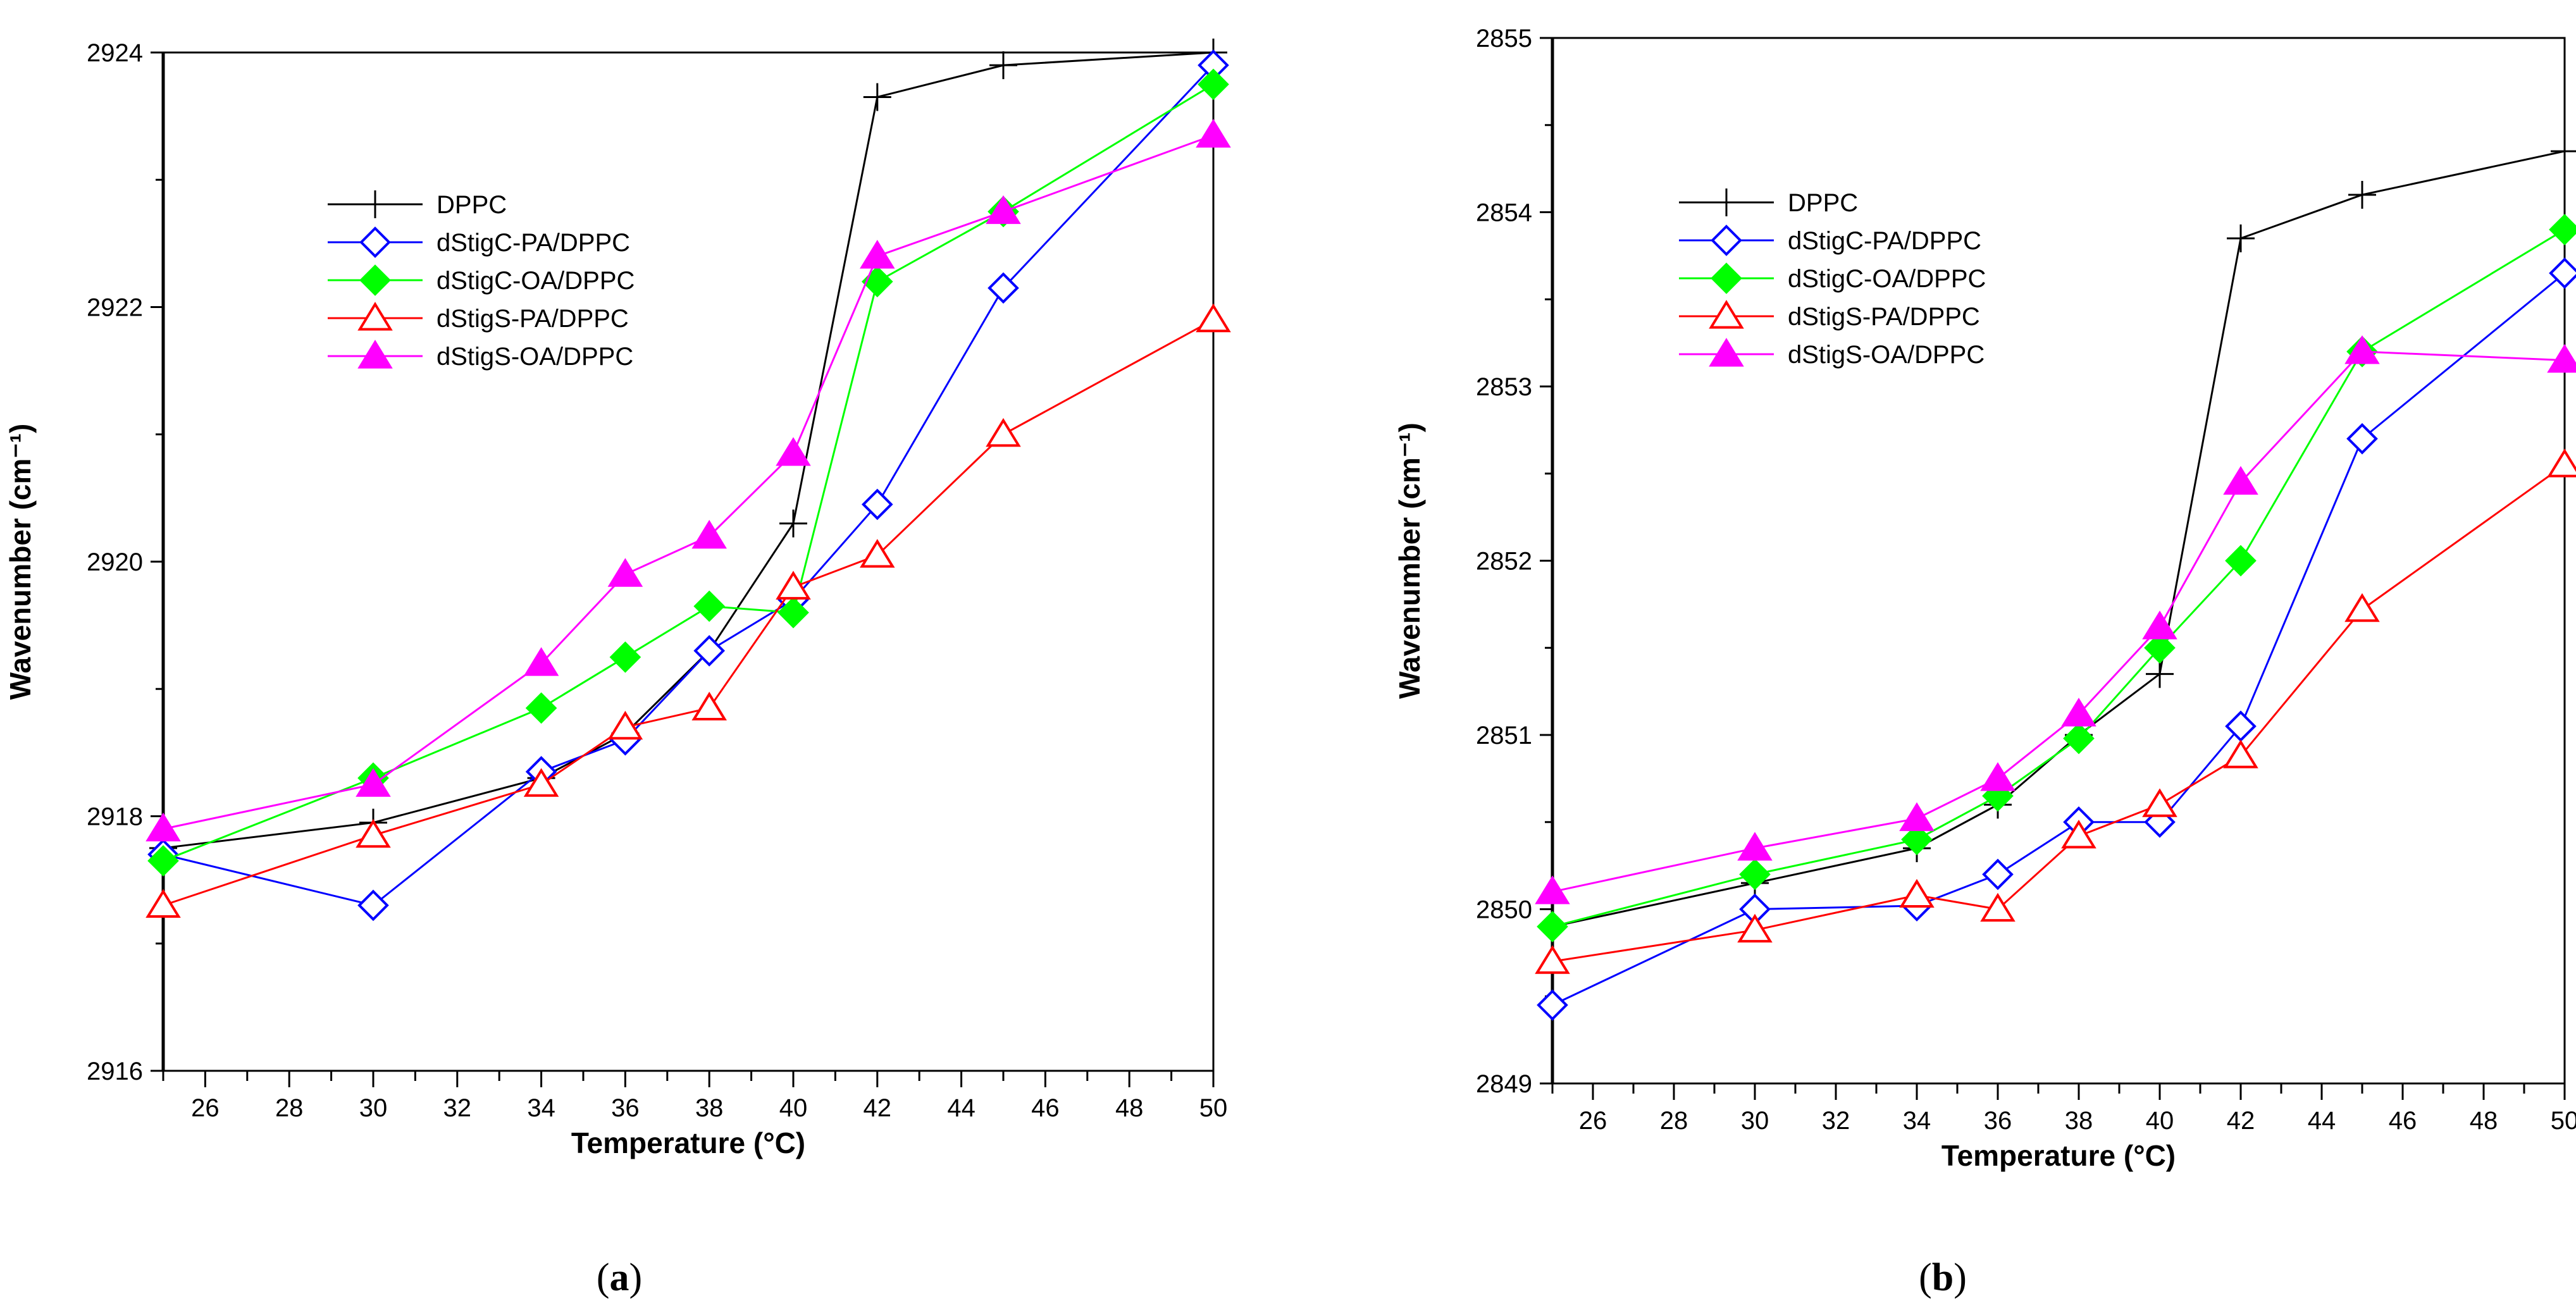 The width and height of the screenshot is (2576, 1308). I want to click on chartb-y-axis-title: Wavenumber (cm⁻¹), so click(1410, 561).